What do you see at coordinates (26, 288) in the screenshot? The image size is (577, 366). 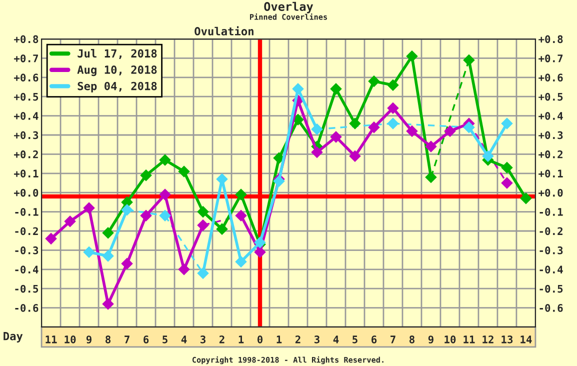 I see `y-tick-label: -0.5` at bounding box center [26, 288].